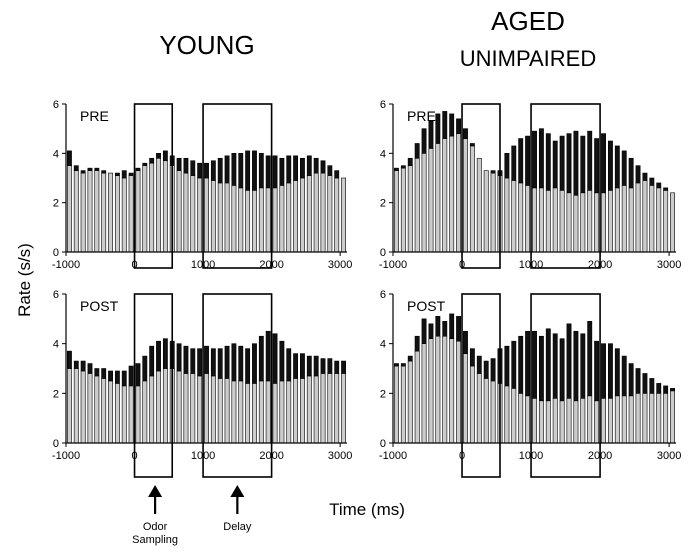 This screenshot has width=698, height=553. What do you see at coordinates (367, 509) in the screenshot?
I see `x-axis-label: Time (ms)` at bounding box center [367, 509].